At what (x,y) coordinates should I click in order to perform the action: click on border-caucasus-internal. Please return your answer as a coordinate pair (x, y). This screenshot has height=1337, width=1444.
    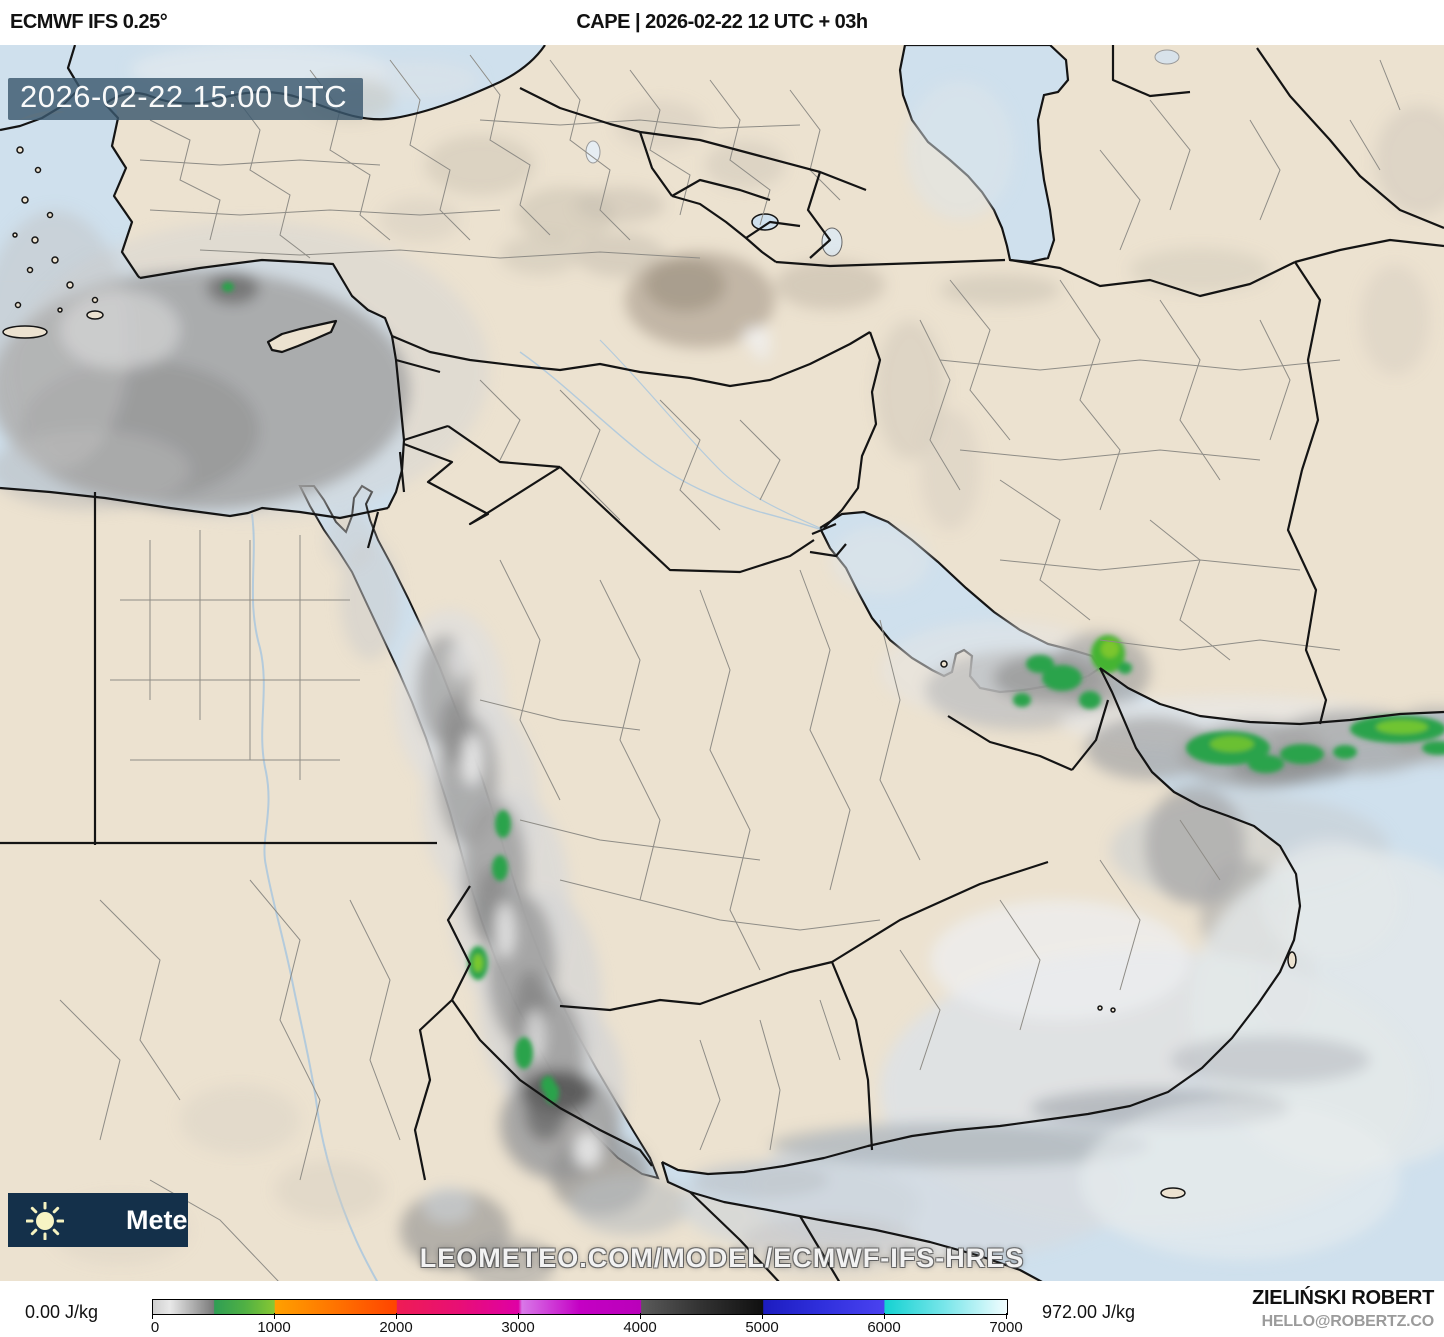
    Looking at the image, I should click on (751, 215).